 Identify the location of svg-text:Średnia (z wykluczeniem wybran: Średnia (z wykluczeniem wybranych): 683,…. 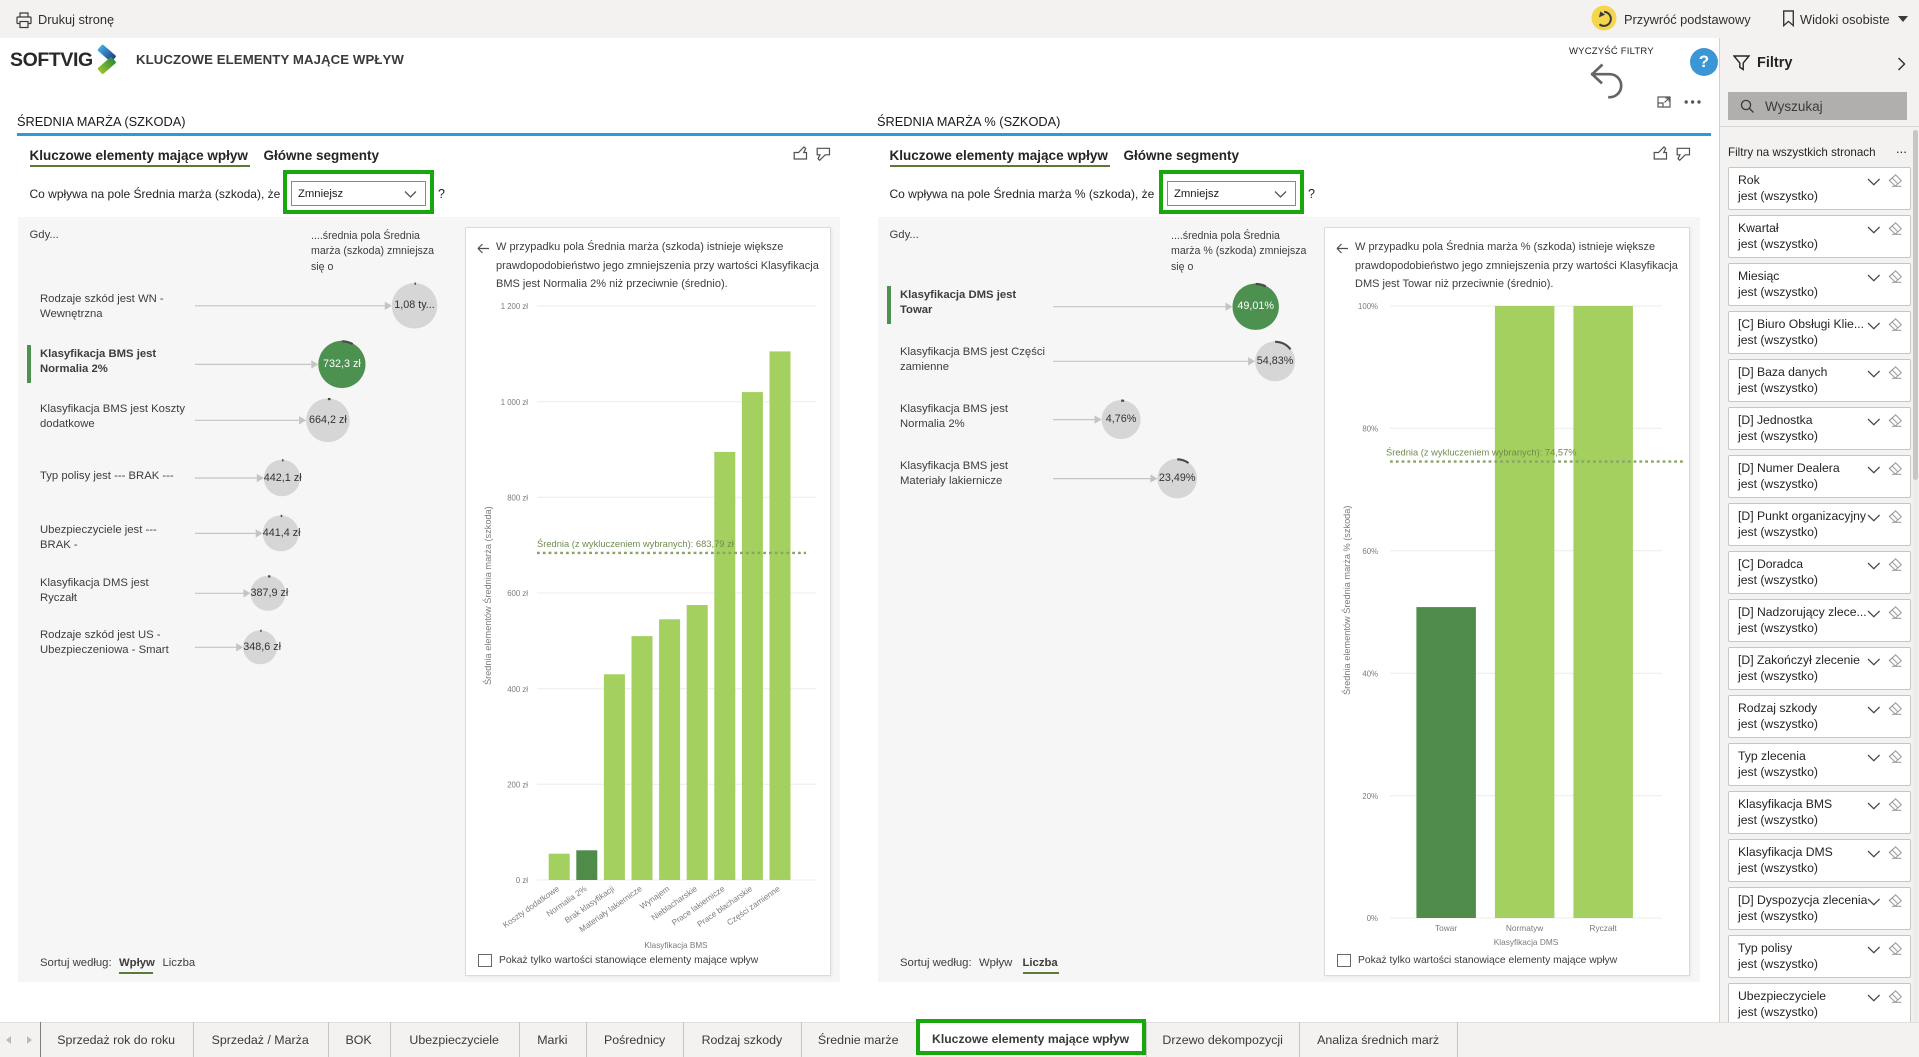
(636, 543).